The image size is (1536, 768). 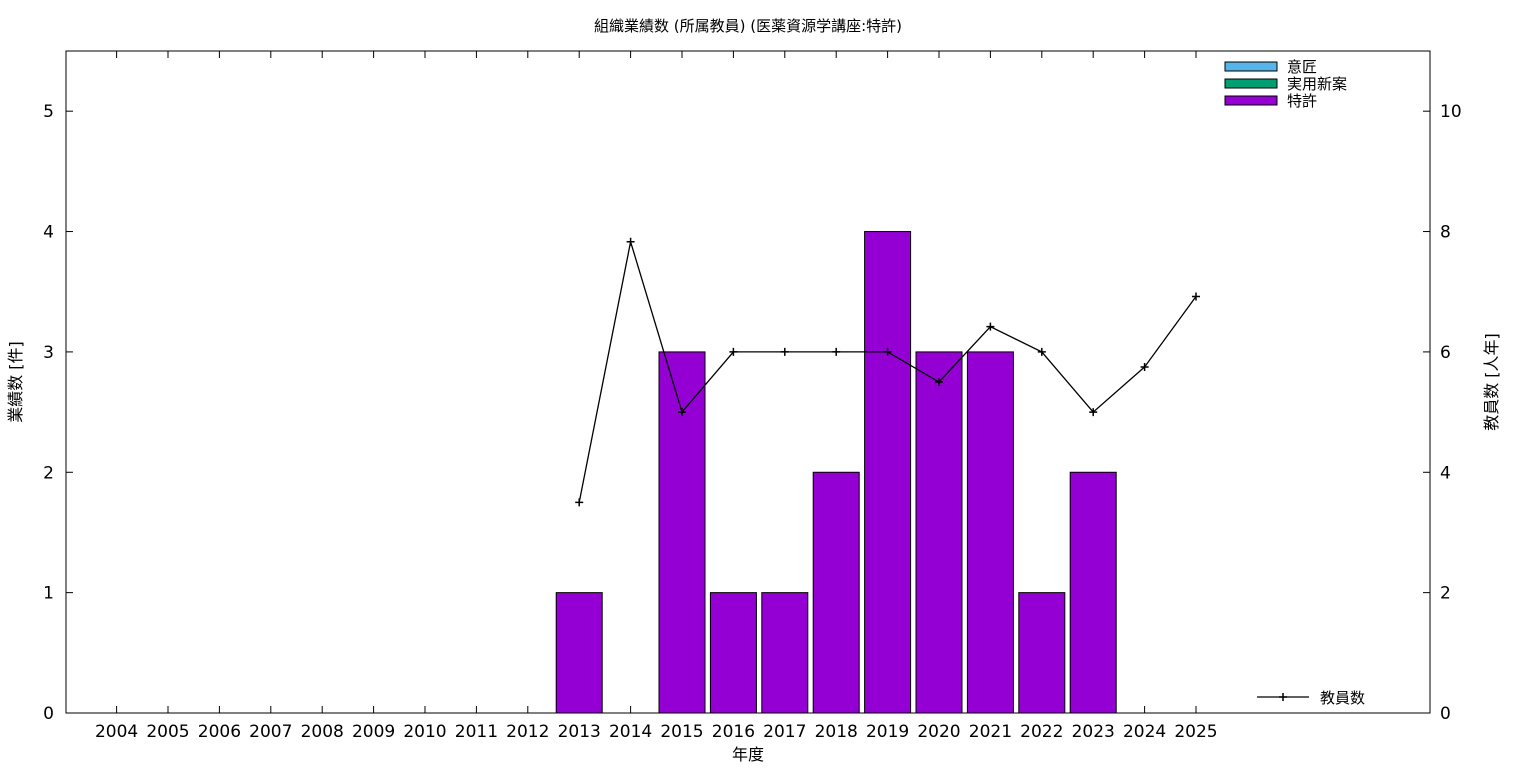 What do you see at coordinates (1445, 353) in the screenshot?
I see `y2-tick-label: 6` at bounding box center [1445, 353].